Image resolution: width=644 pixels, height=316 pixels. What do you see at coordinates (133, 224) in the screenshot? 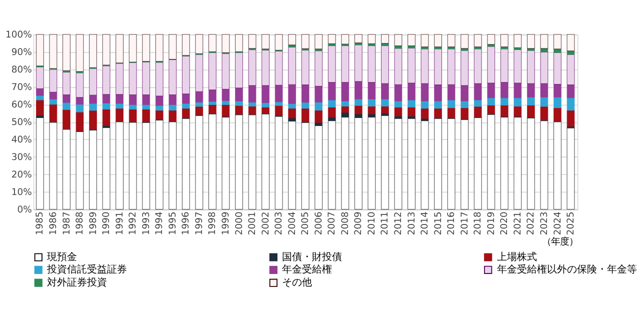
I see `x-tick-label: 1992` at bounding box center [133, 224].